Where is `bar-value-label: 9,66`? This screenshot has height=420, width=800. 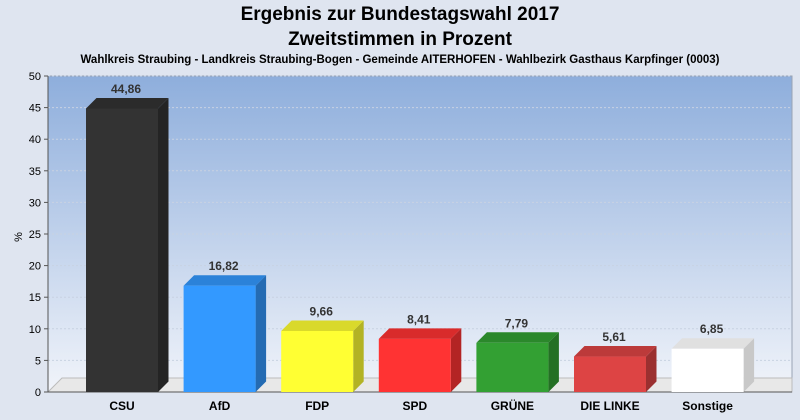
bar-value-label: 9,66 is located at coordinates (322, 311).